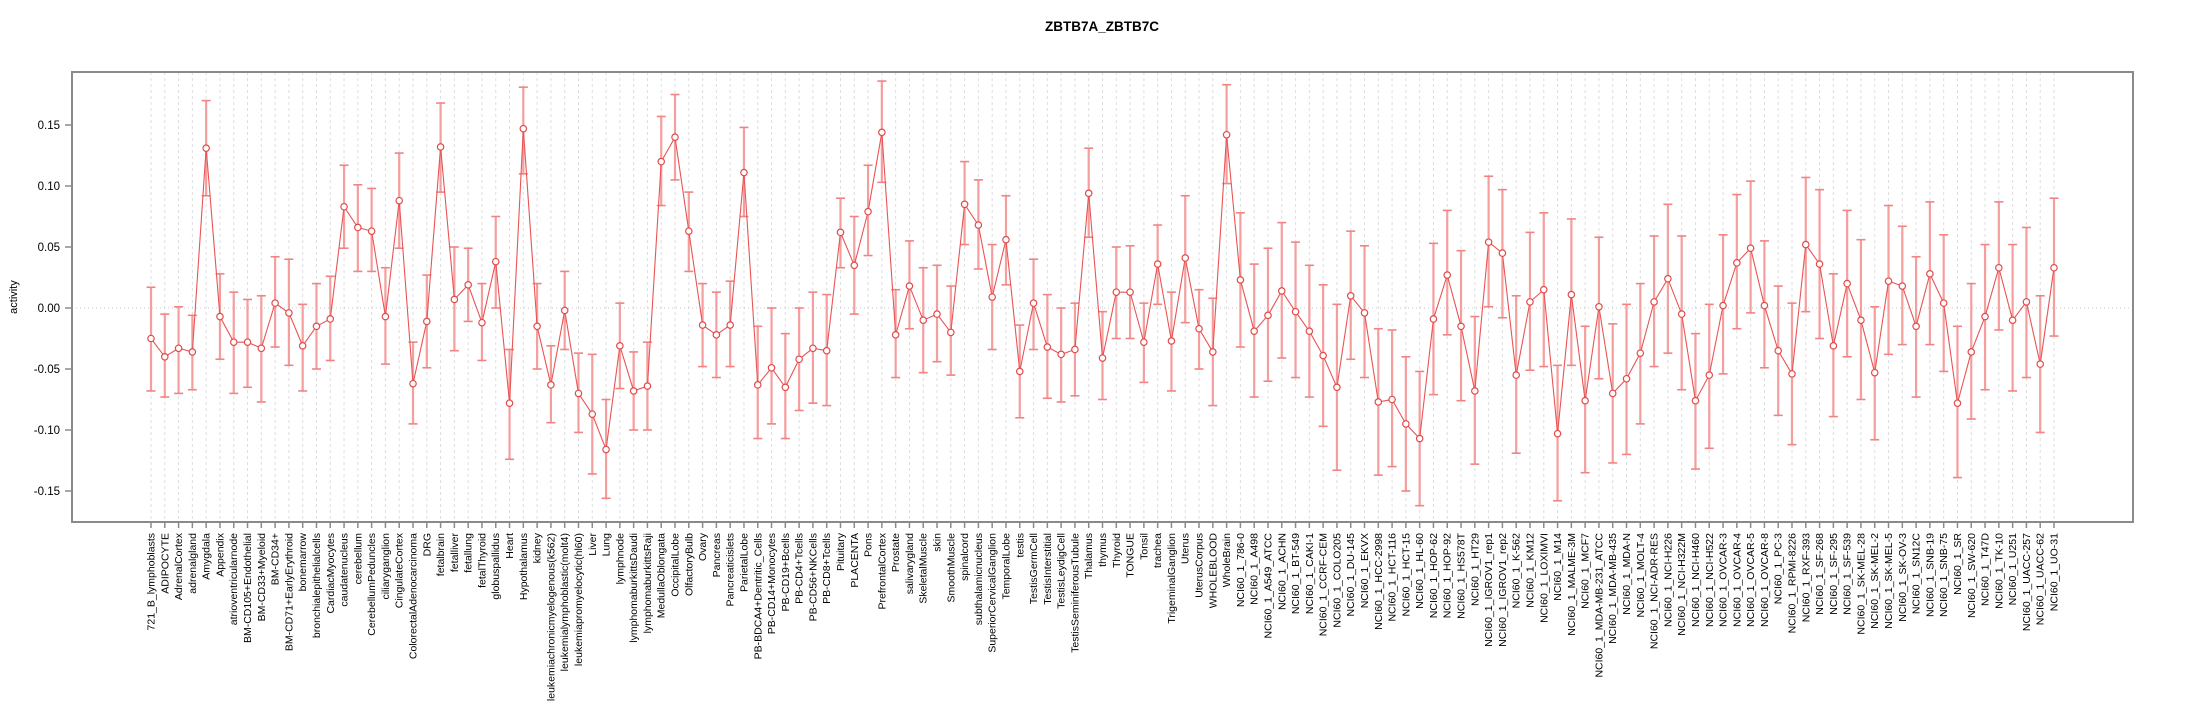 The image size is (2205, 720). Describe the element at coordinates (1310, 573) in the screenshot. I see `x-tick-label: NCI60_1_CAKI-1` at that location.